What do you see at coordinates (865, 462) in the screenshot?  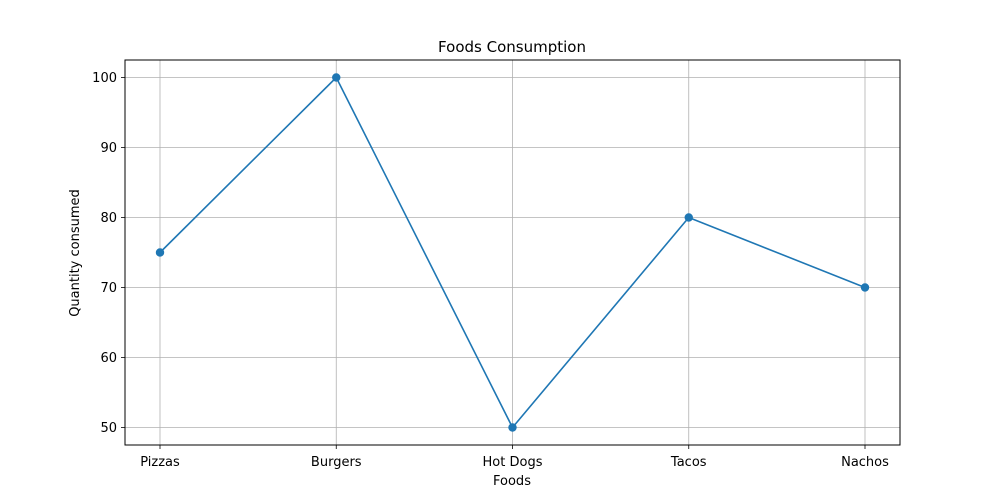 I see `x-tick-label: Nachos` at bounding box center [865, 462].